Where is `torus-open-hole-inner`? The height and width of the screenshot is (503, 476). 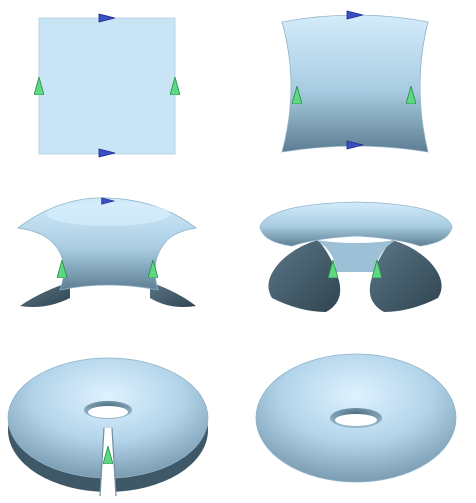
torus-open-hole-inner is located at coordinates (108, 412).